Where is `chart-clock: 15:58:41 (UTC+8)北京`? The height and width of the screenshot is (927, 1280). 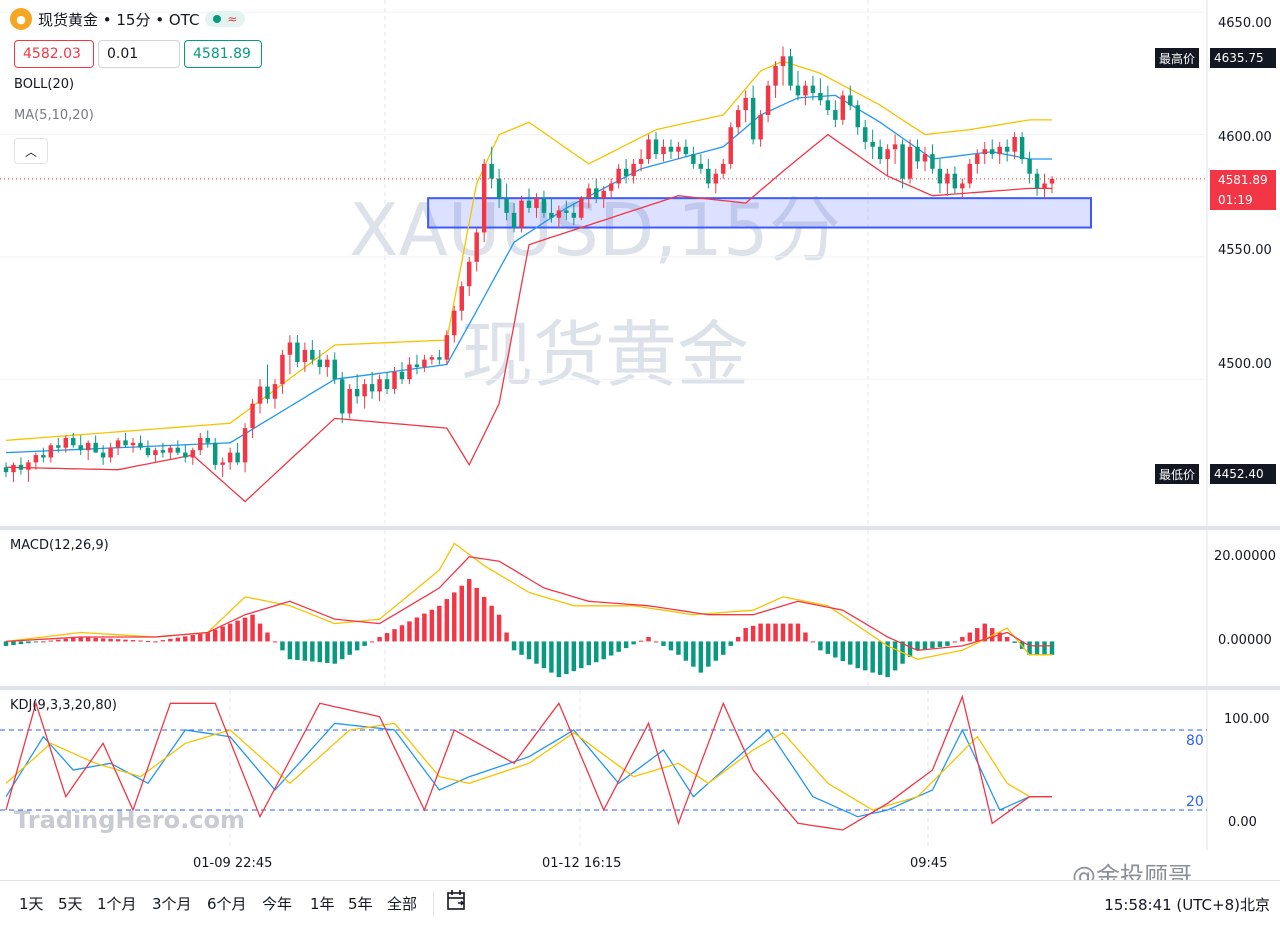
chart-clock: 15:58:41 (UTC+8)北京 is located at coordinates (1187, 905).